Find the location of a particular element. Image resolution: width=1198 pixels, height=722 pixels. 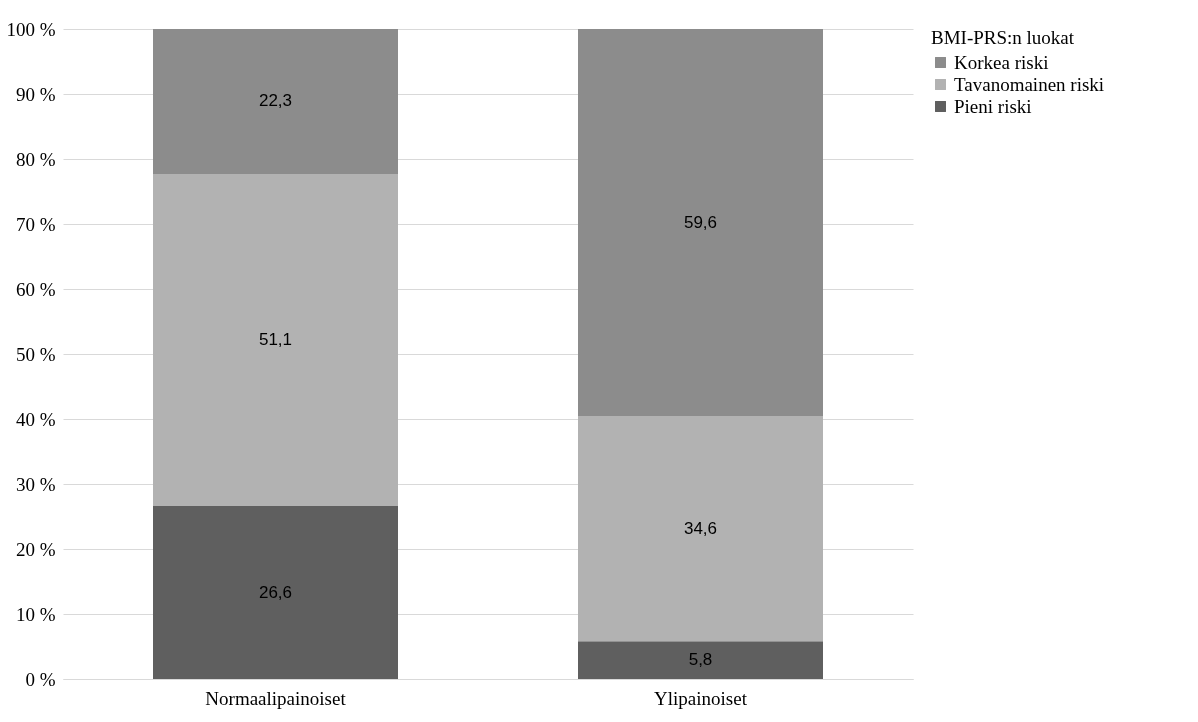

data-label: 5,8 is located at coordinates (700, 660).